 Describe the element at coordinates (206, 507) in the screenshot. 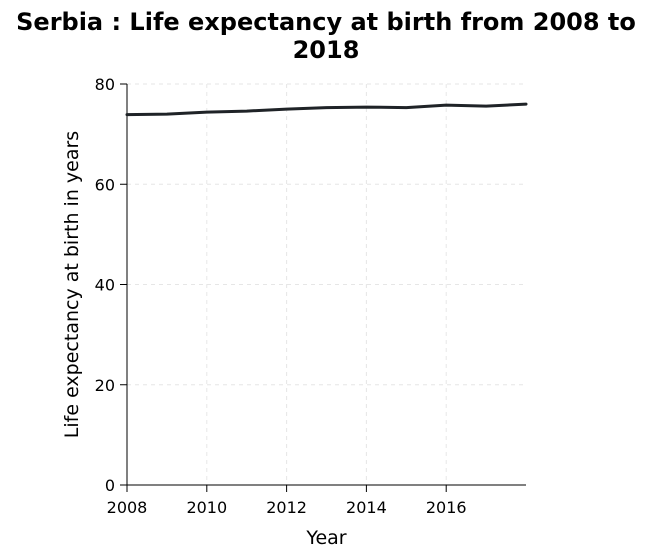

I see `x-tick-label: 2010` at that location.